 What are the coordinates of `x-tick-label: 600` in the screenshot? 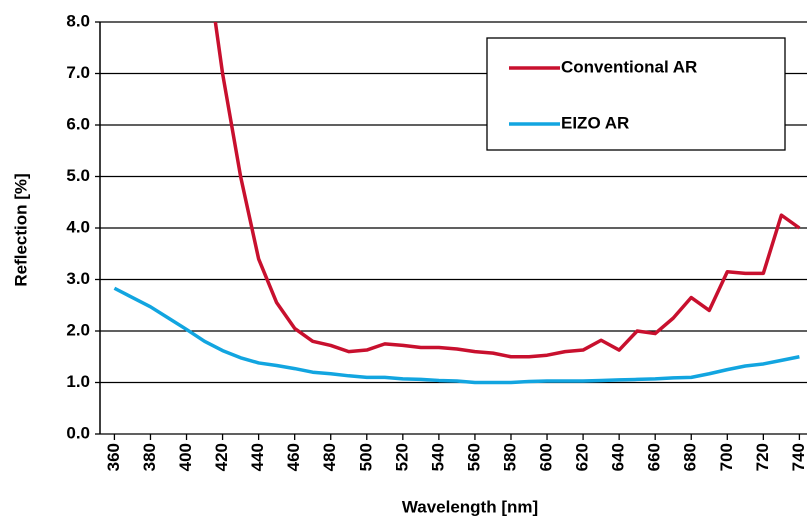 It's located at (546, 457).